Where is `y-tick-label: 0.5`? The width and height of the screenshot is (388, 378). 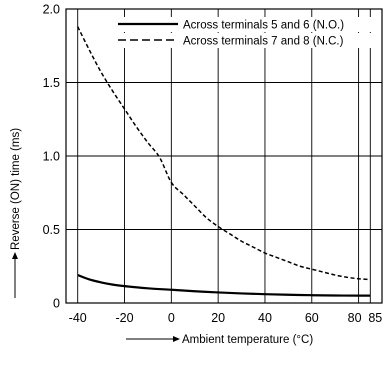
y-tick-label: 0.5 is located at coordinates (51, 230).